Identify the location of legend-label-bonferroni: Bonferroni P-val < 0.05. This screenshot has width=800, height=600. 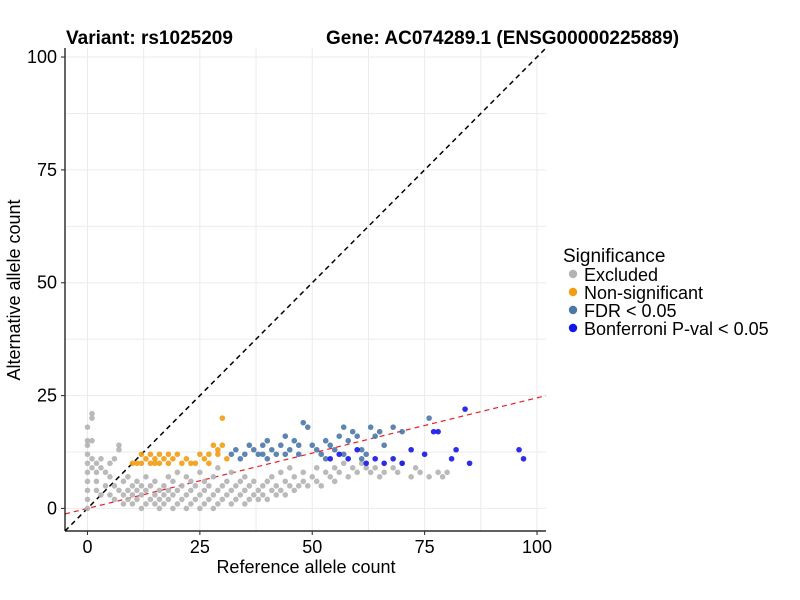
(676, 329).